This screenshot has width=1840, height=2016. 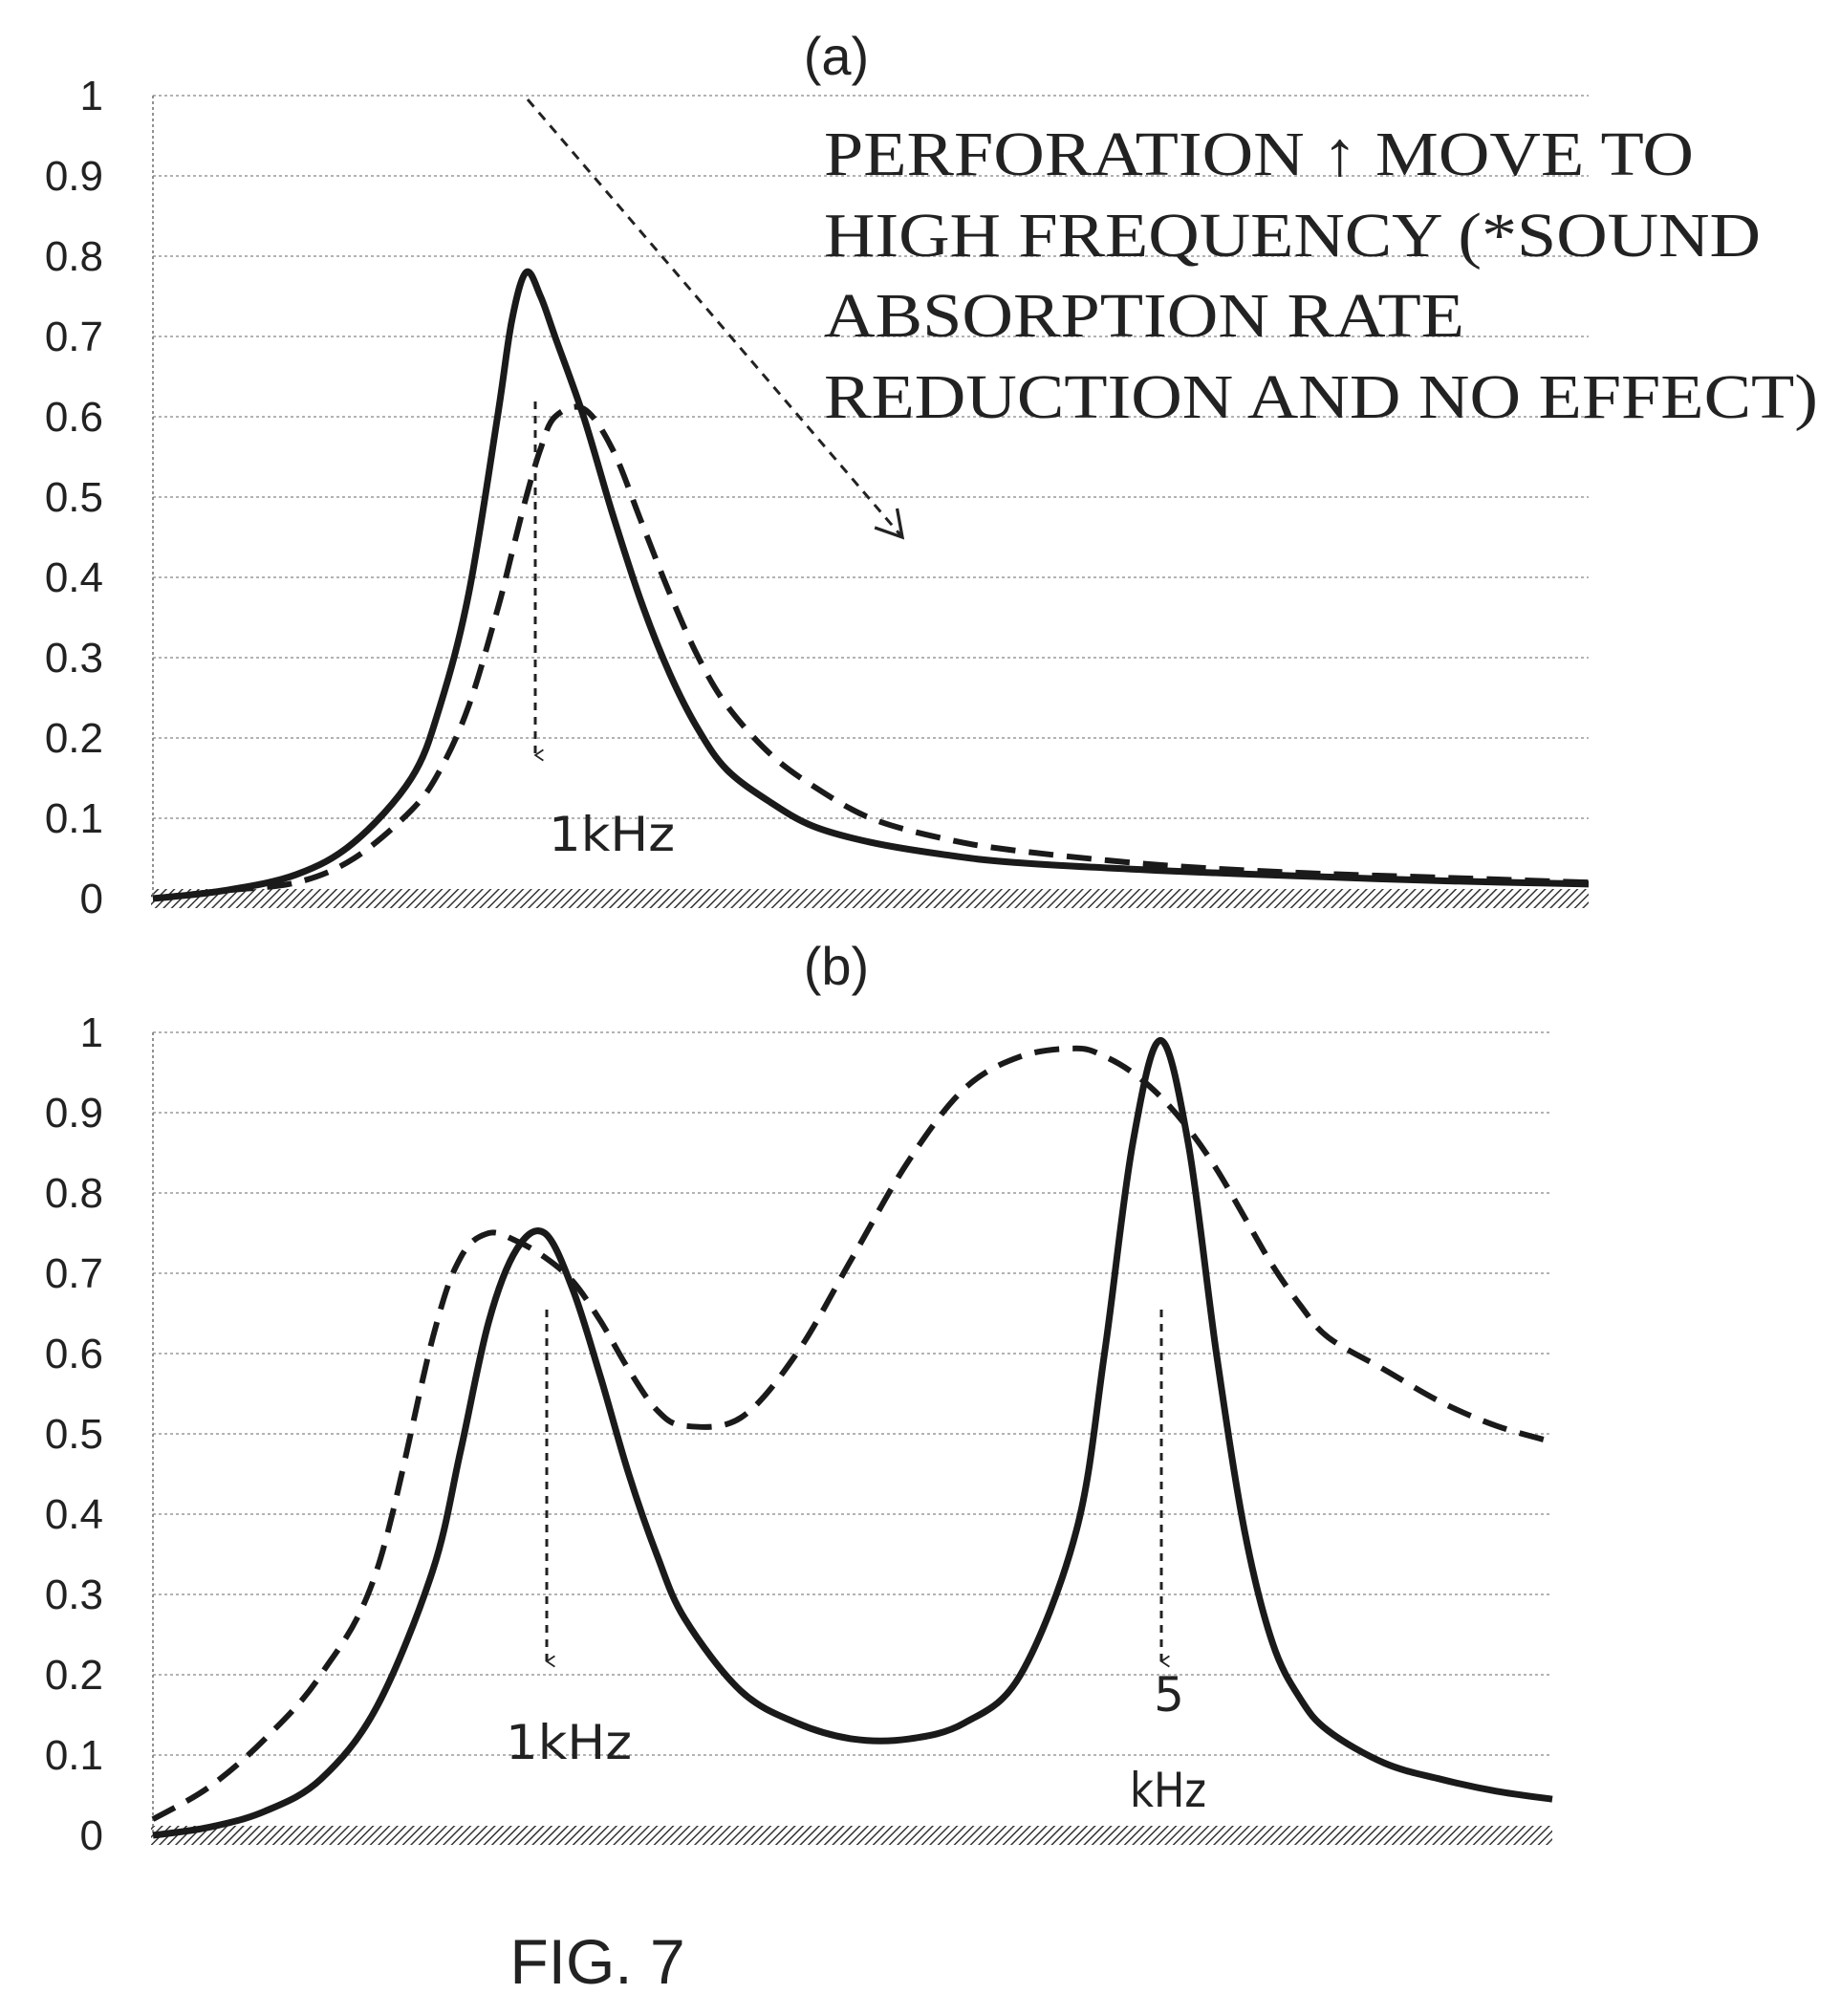 What do you see at coordinates (870, 898) in the screenshot?
I see `x-axis-band-a` at bounding box center [870, 898].